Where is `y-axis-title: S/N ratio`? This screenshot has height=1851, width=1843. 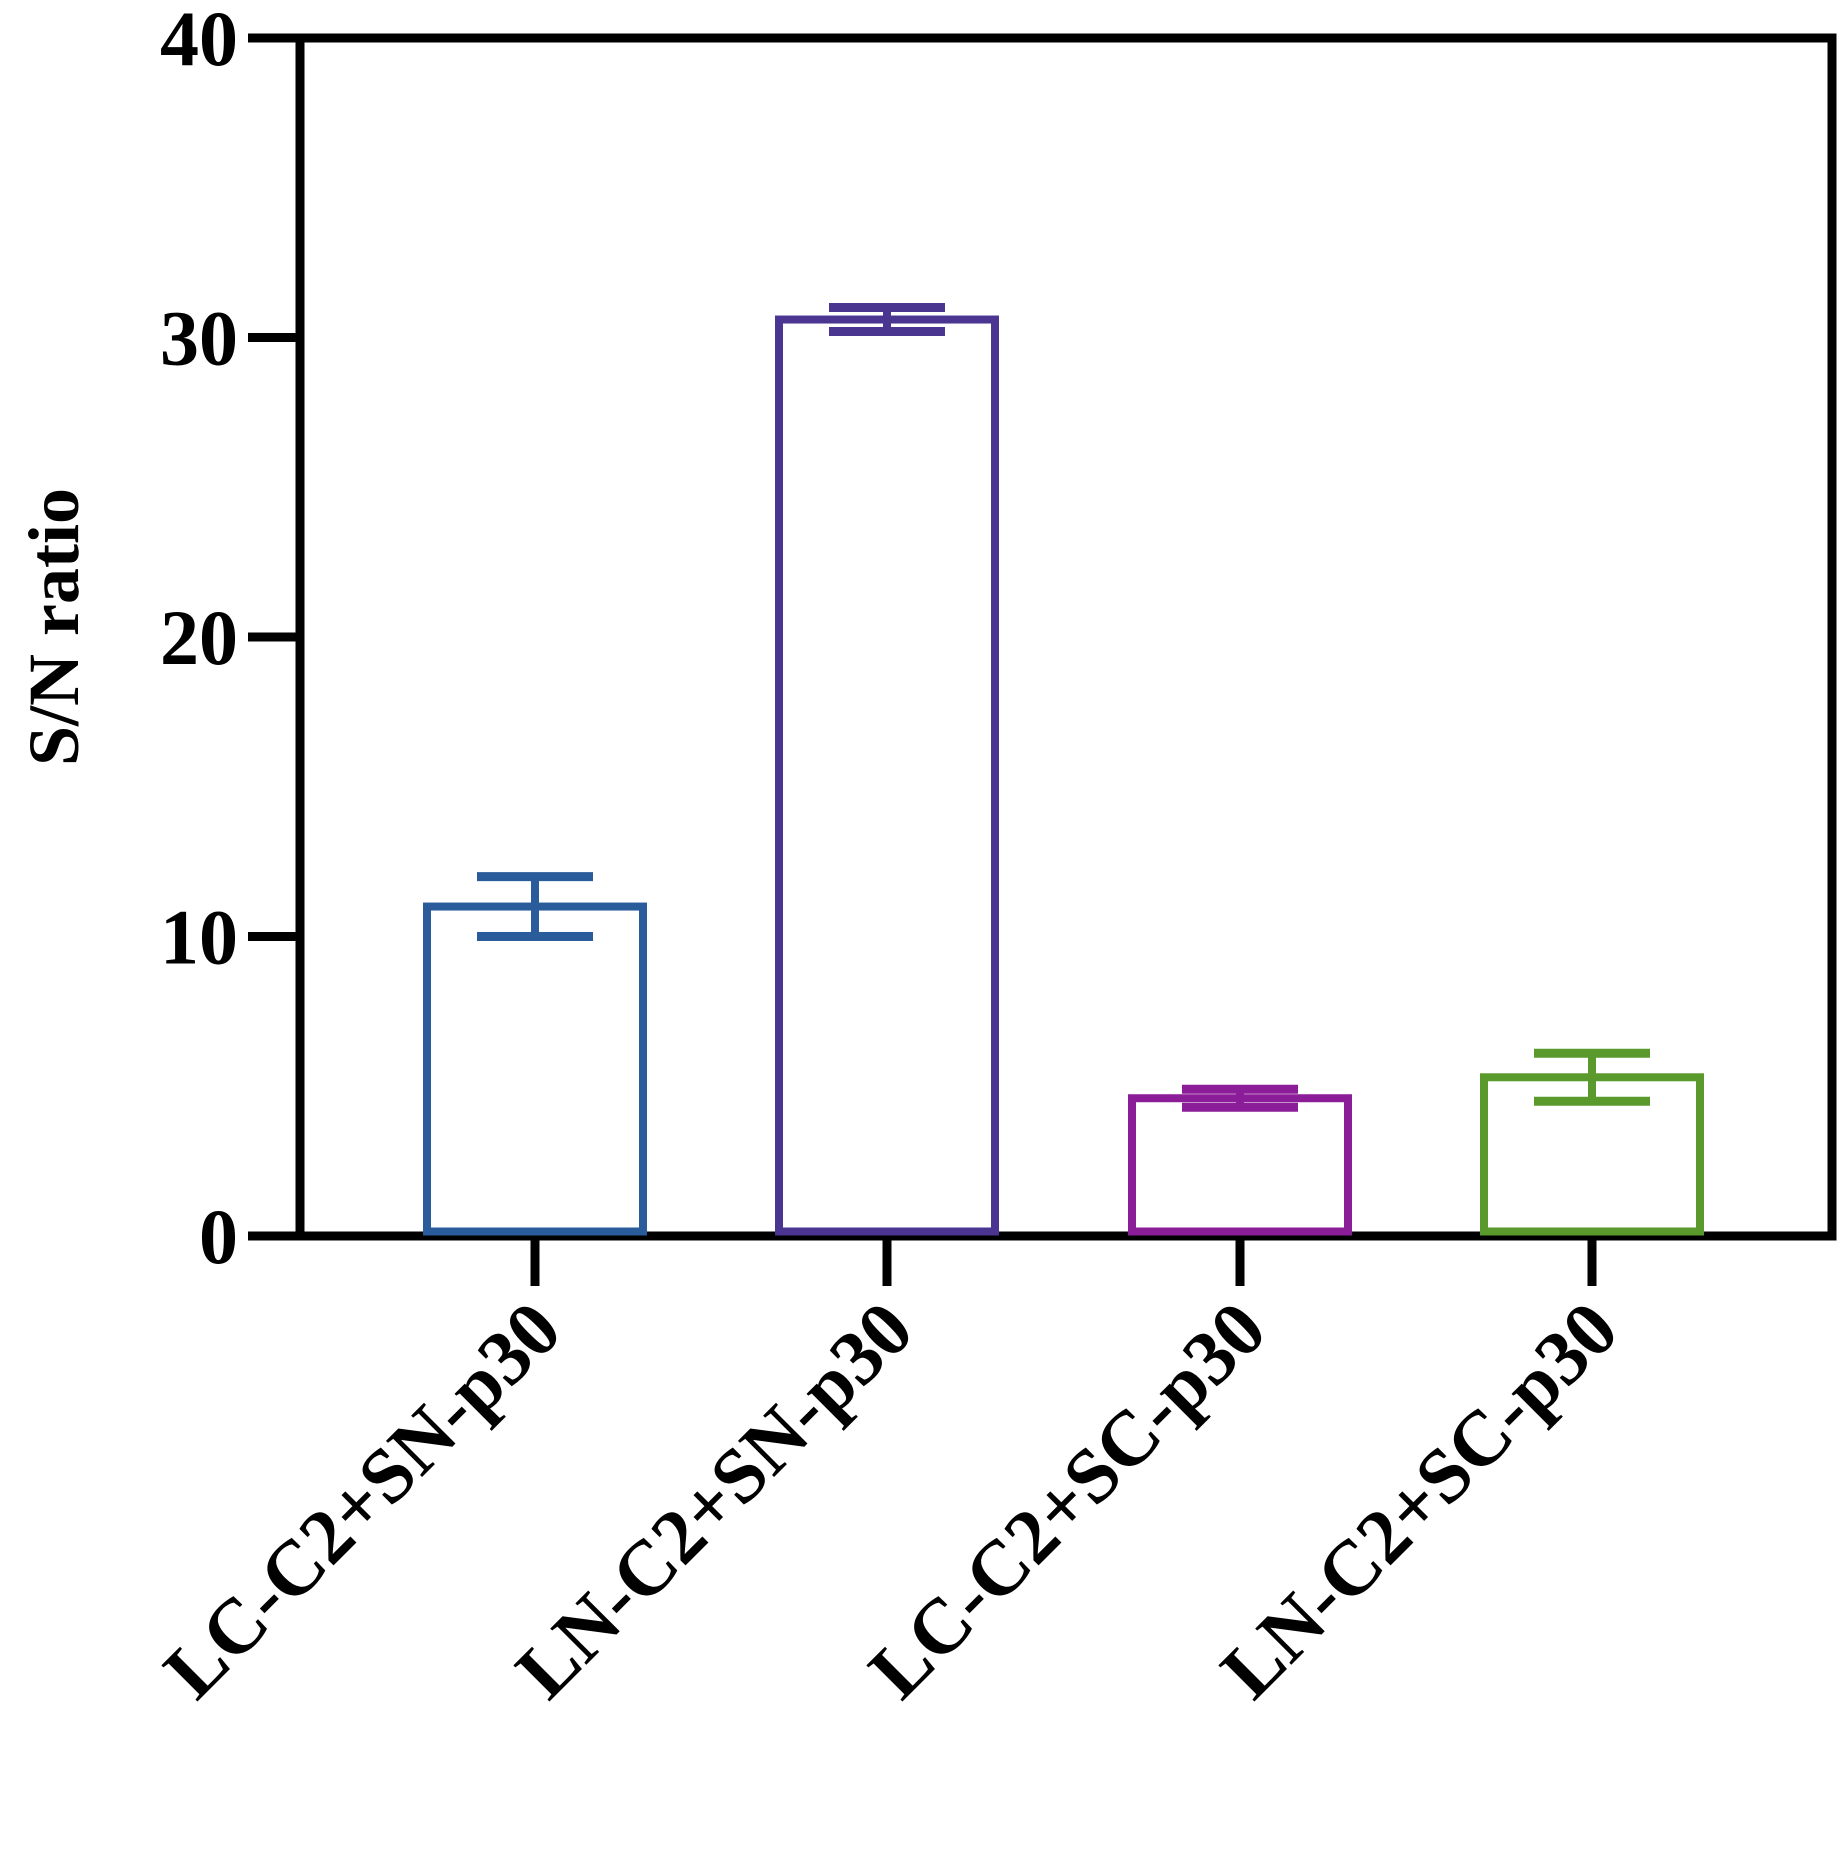 y-axis-title: S/N ratio is located at coordinates (54, 627).